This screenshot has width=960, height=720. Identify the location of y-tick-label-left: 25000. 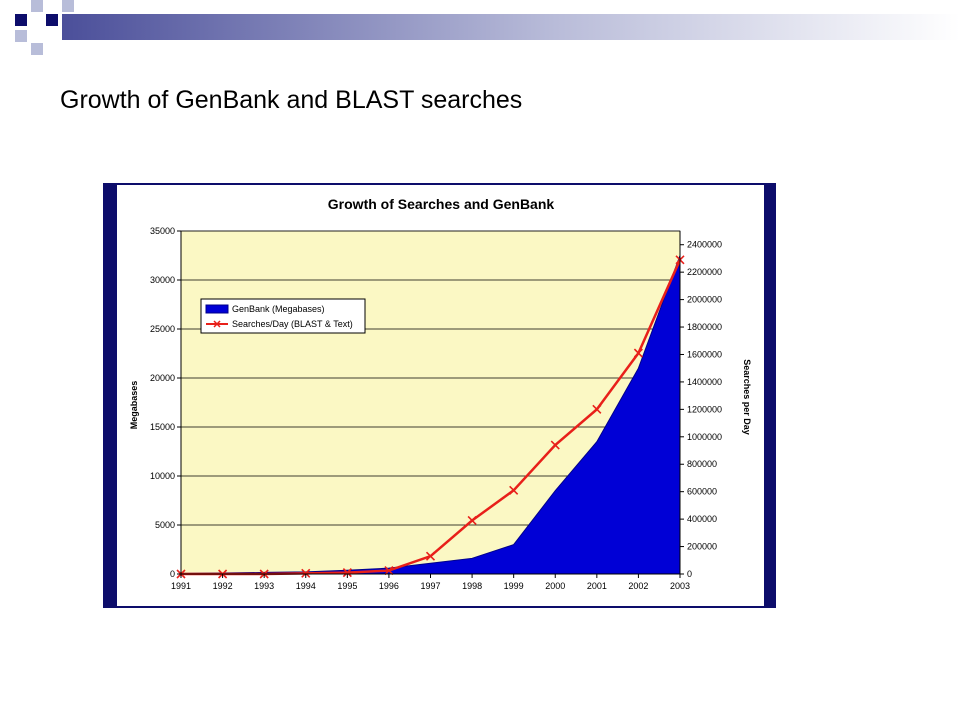
(162, 329).